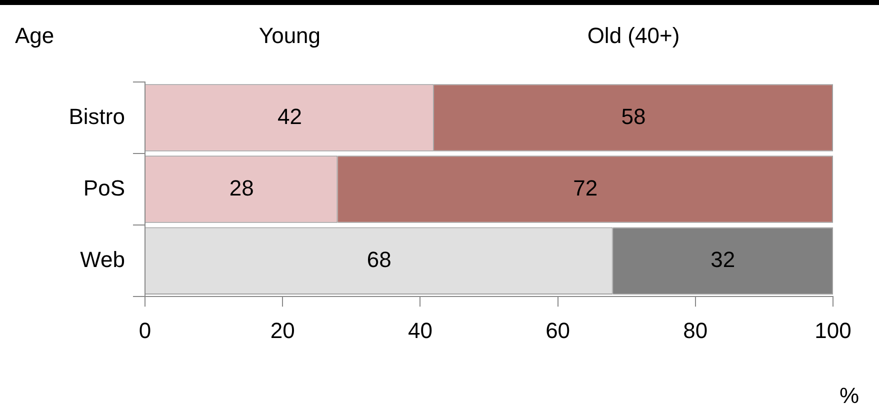 Image resolution: width=879 pixels, height=409 pixels. I want to click on series-label: Young, so click(289, 35).